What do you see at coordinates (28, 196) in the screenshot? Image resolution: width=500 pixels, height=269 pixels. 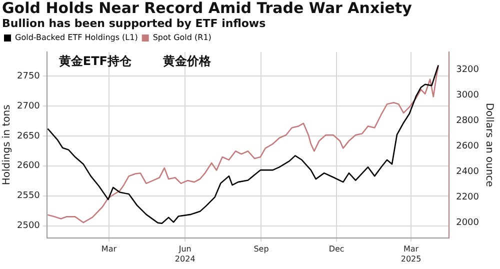 I see `y-tick-label: 2550` at bounding box center [28, 196].